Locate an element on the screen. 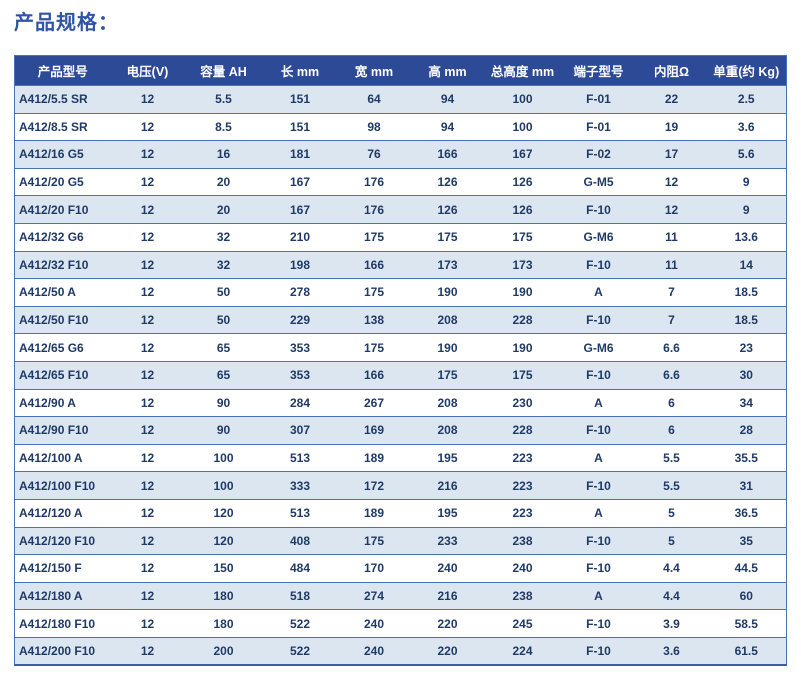  table-row: A412/8.5 SR 12 8.5 151 98 94 100 F-01 19 3.6 is located at coordinates (400, 126).